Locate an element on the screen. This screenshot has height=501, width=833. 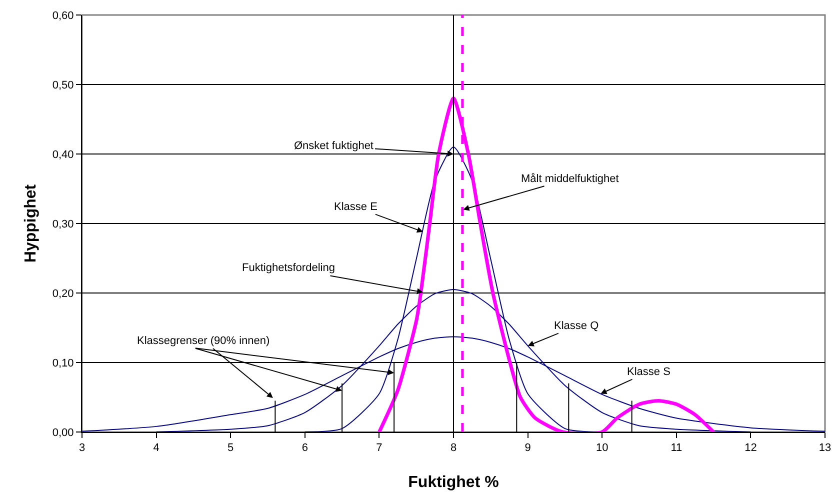
annotation: Fuktighetsfordeling is located at coordinates (288, 268).